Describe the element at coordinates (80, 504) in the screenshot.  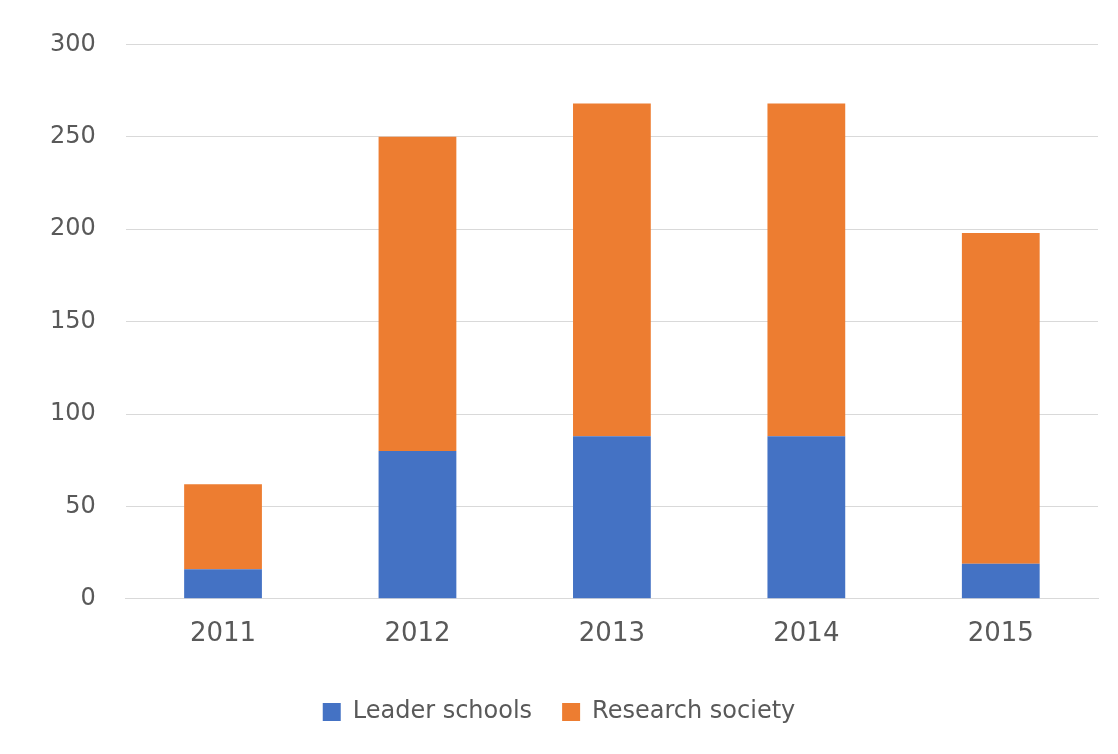
I see `y-tick-label: 50` at that location.